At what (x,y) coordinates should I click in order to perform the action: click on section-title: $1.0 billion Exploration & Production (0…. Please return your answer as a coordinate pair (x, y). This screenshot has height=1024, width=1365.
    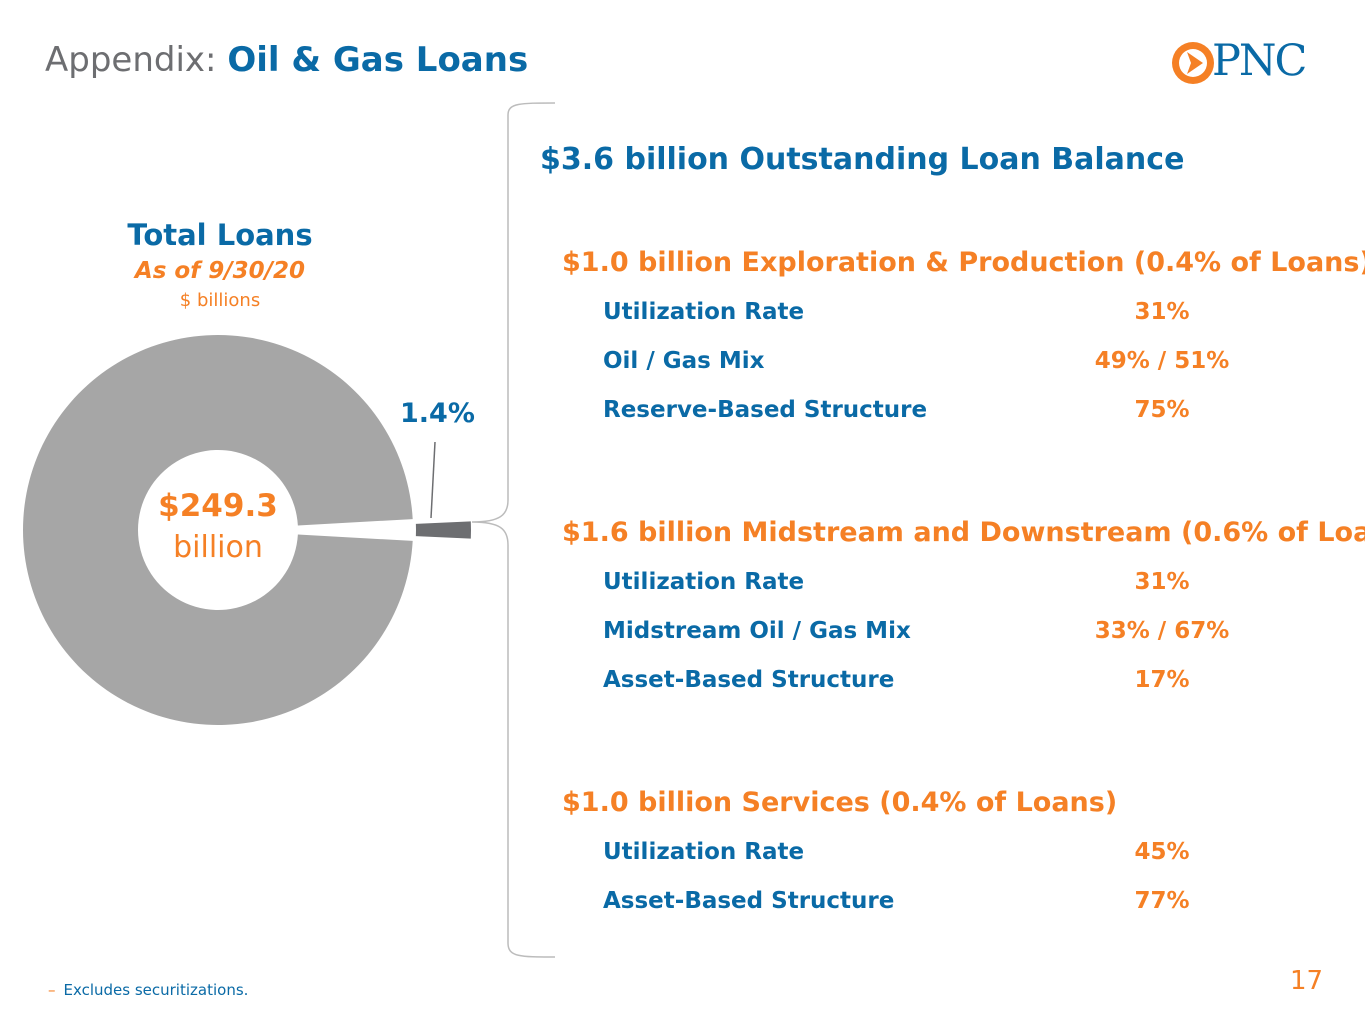
    Looking at the image, I should click on (963, 262).